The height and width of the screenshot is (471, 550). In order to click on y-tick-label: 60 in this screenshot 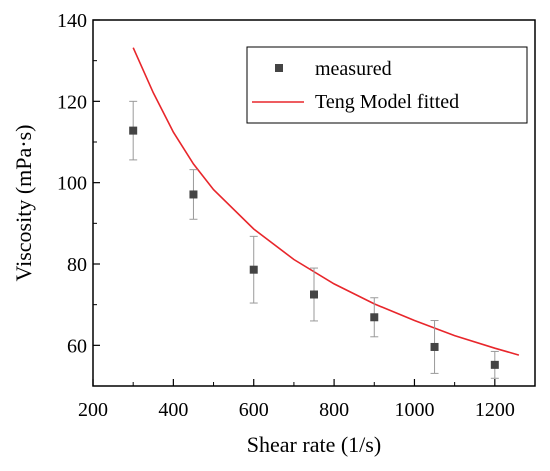, I will do `click(77, 346)`.